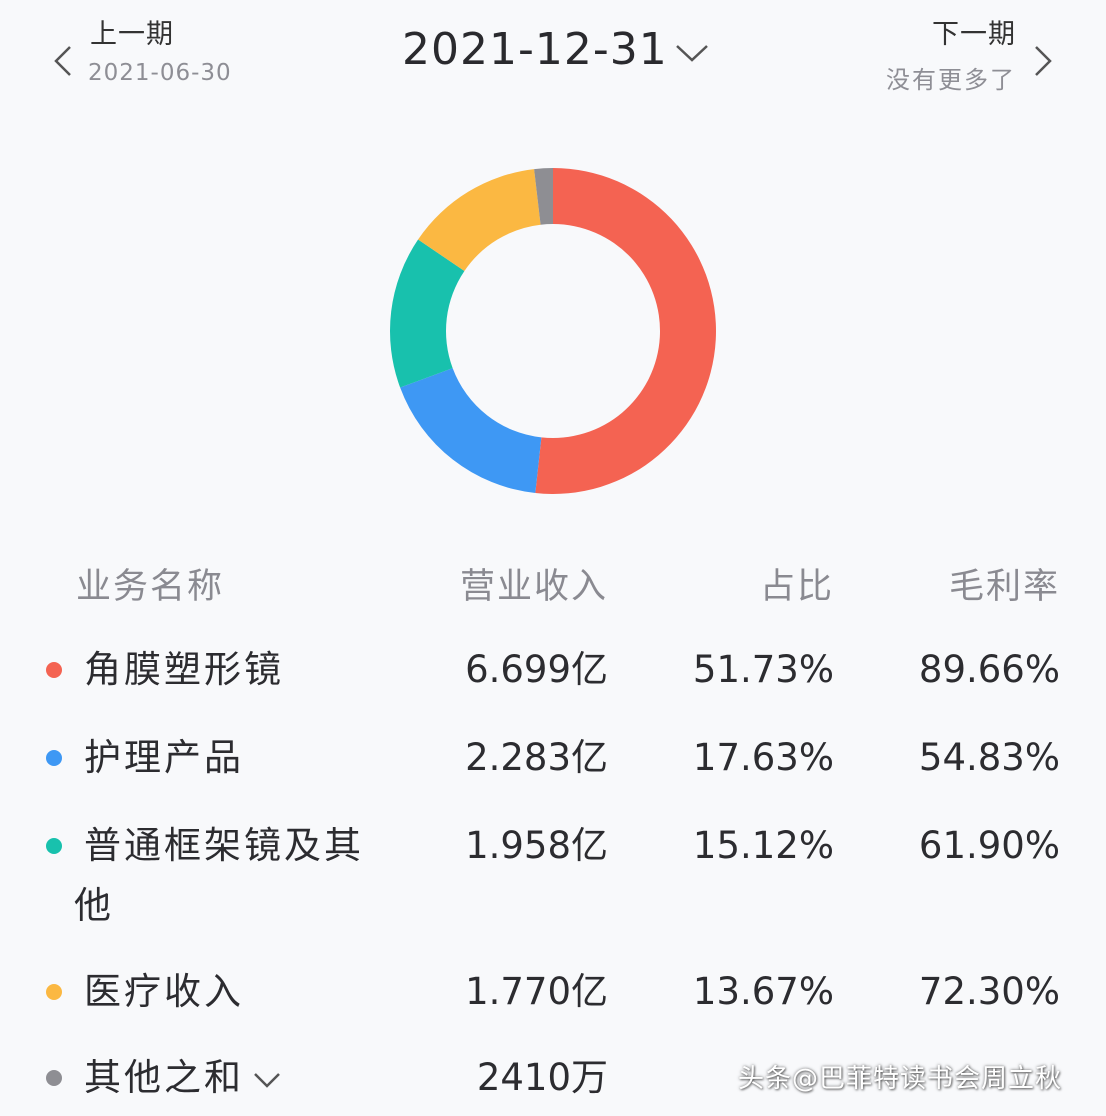  I want to click on business-name: 其他之和, so click(164, 1077).